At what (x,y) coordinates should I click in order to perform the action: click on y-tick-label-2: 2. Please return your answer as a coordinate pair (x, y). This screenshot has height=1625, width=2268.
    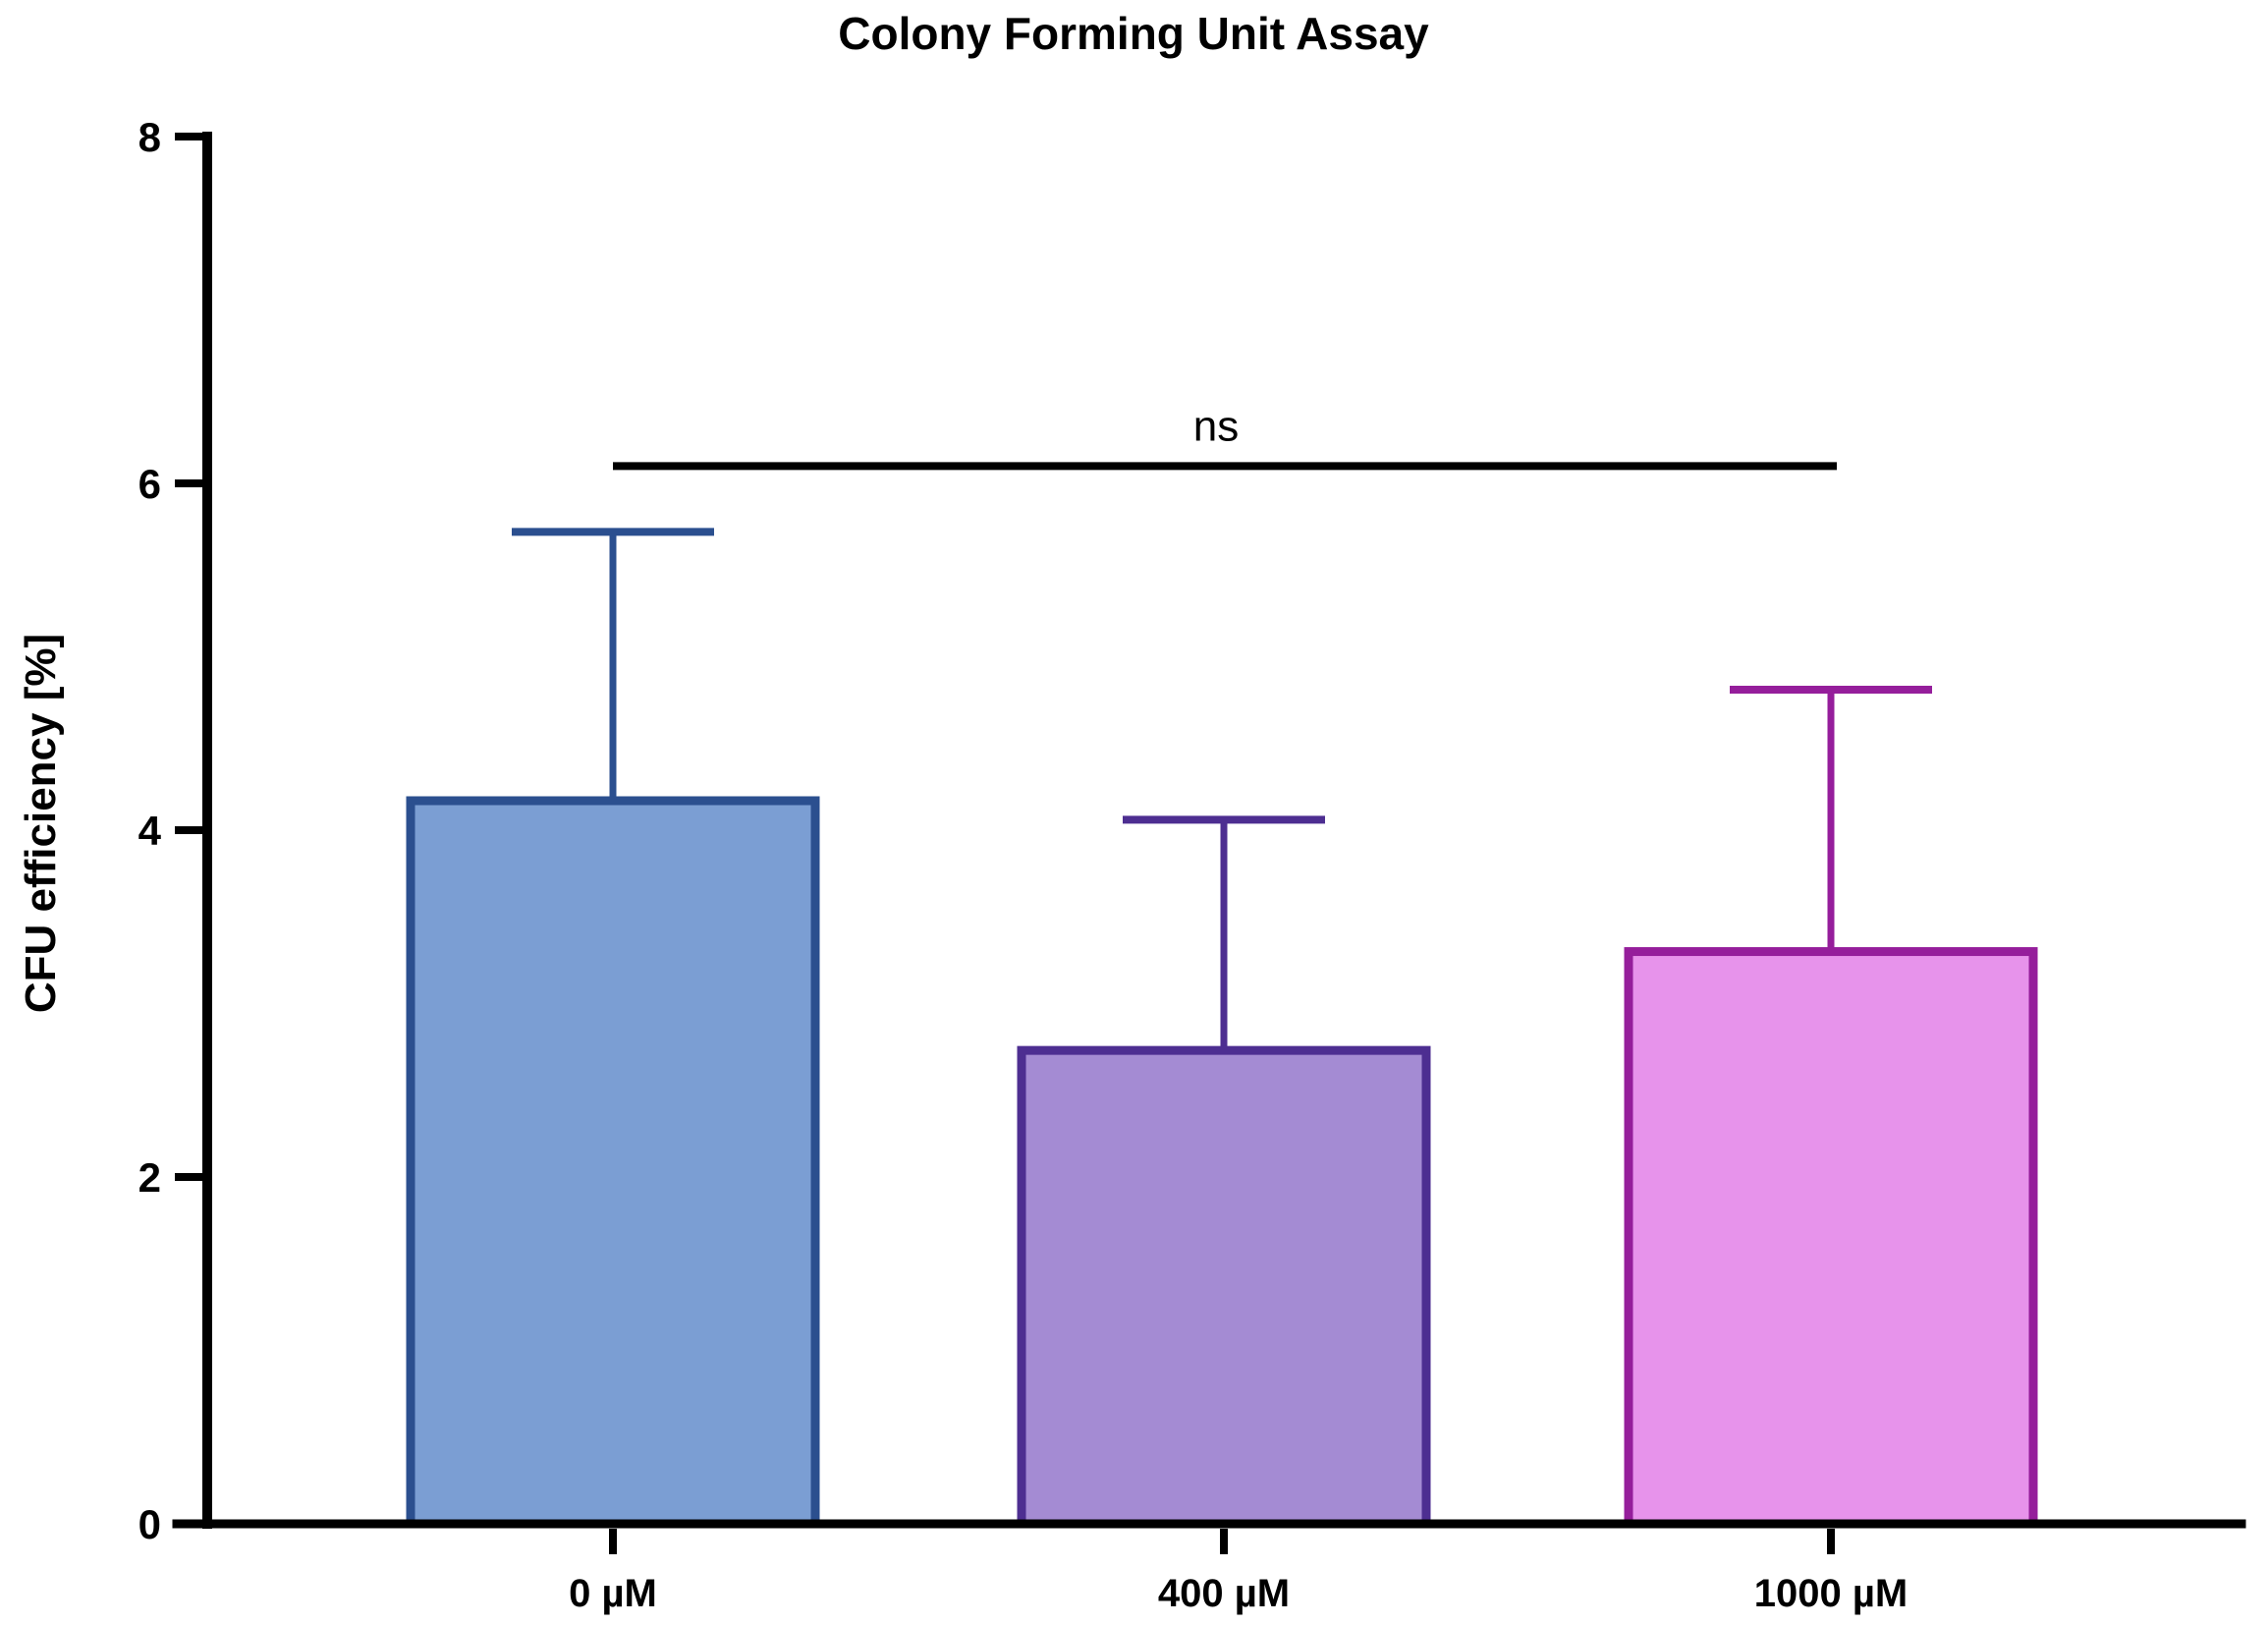
    Looking at the image, I should click on (149, 1177).